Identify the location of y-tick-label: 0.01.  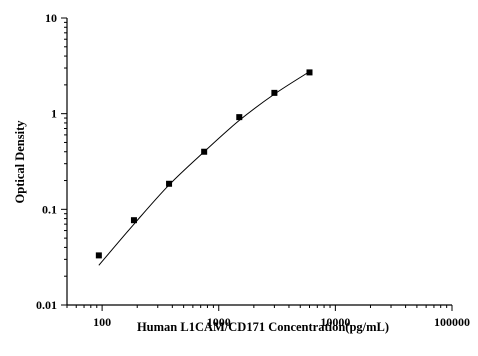
(46, 305).